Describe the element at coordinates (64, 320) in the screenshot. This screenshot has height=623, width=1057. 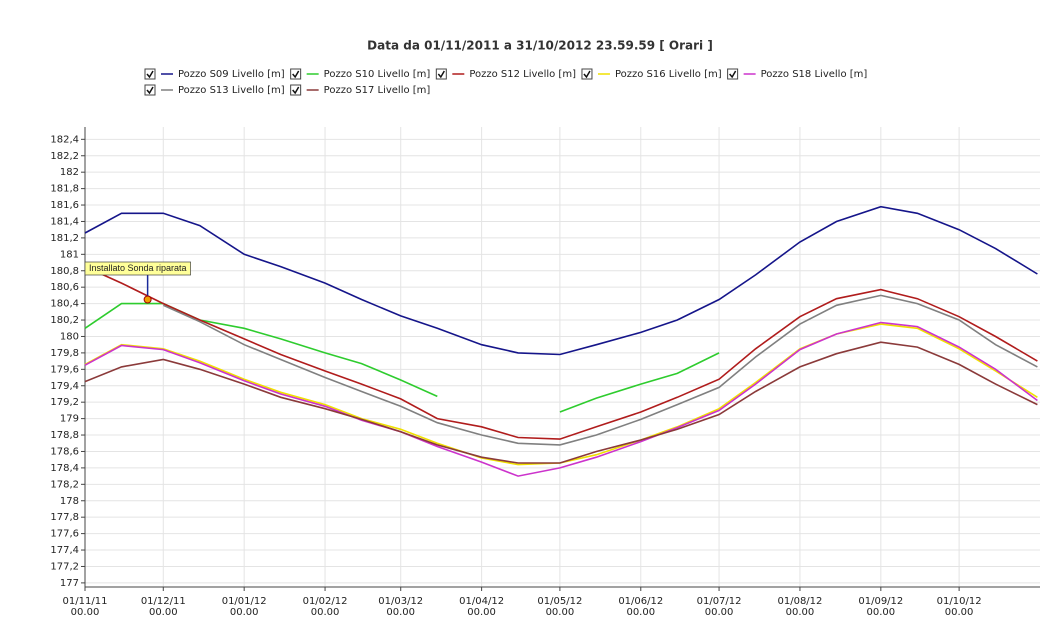
I see `y-tick-label: 180,2` at that location.